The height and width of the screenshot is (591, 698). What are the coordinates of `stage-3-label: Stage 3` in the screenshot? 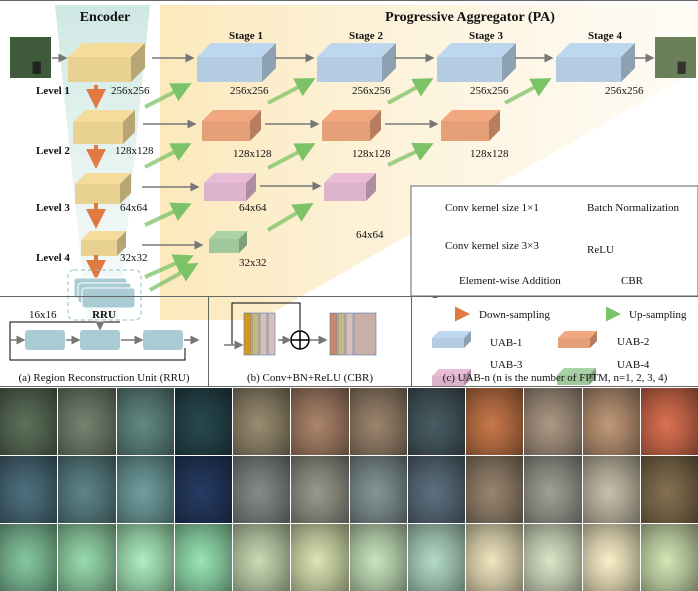 It's located at (486, 36).